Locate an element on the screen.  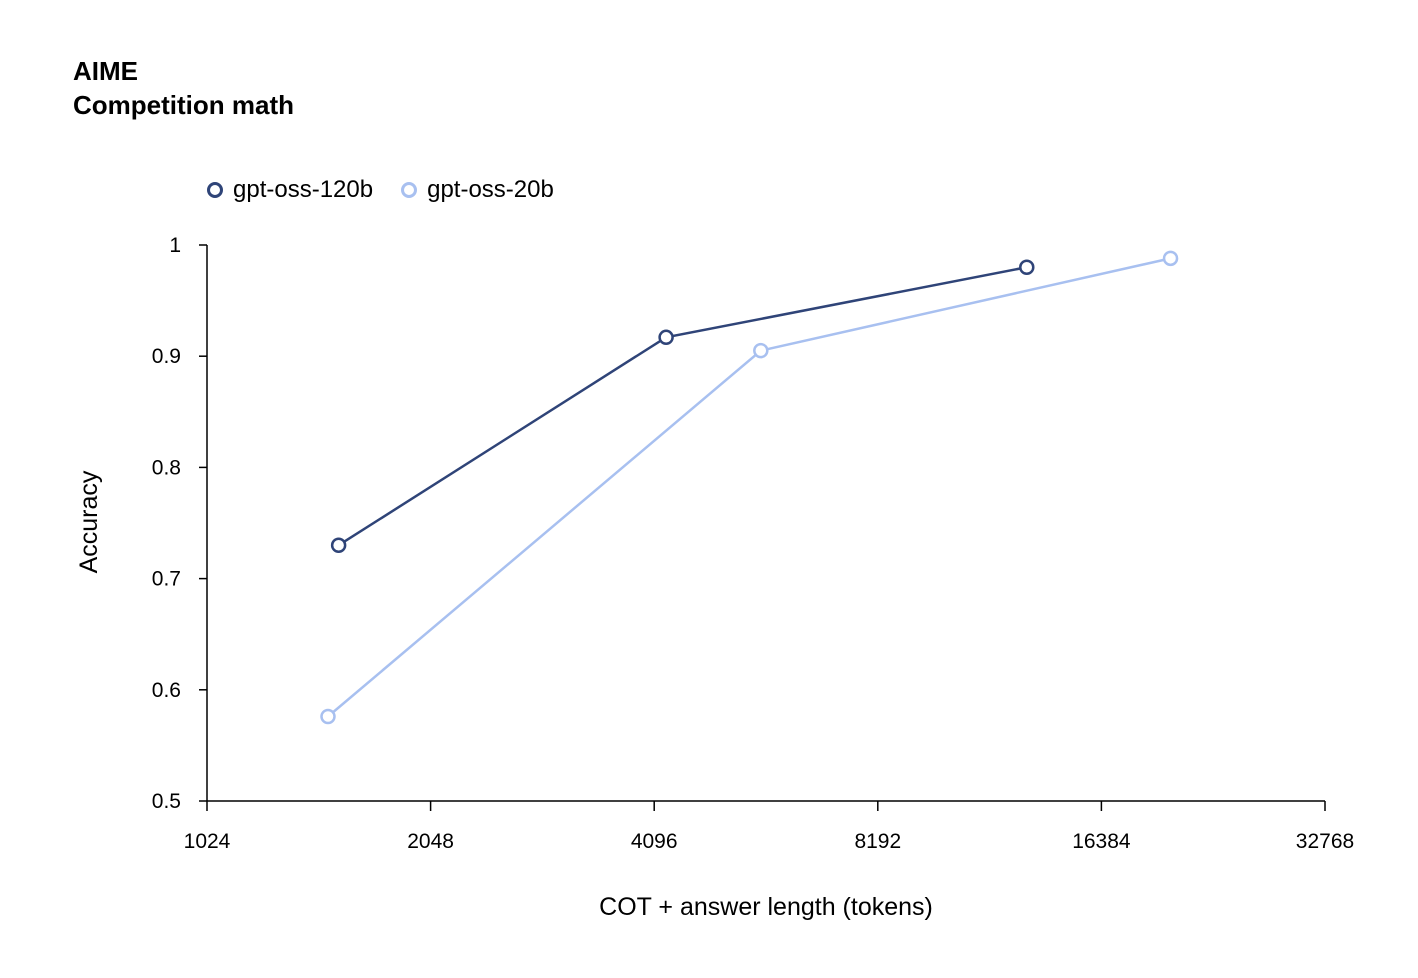
x-tick-label: 2048 is located at coordinates (430, 841).